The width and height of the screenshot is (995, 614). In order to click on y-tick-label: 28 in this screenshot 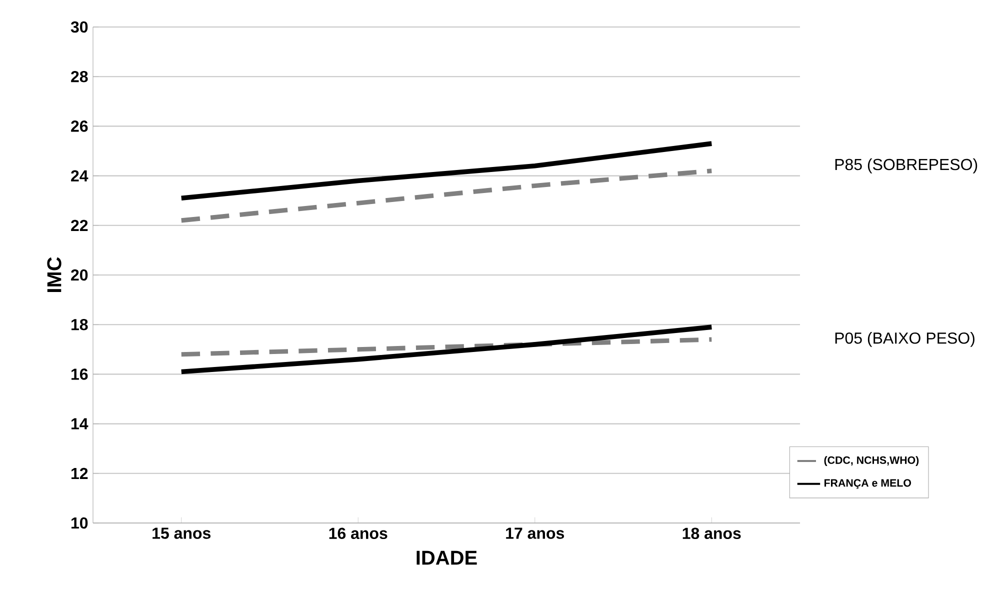, I will do `click(79, 76)`.